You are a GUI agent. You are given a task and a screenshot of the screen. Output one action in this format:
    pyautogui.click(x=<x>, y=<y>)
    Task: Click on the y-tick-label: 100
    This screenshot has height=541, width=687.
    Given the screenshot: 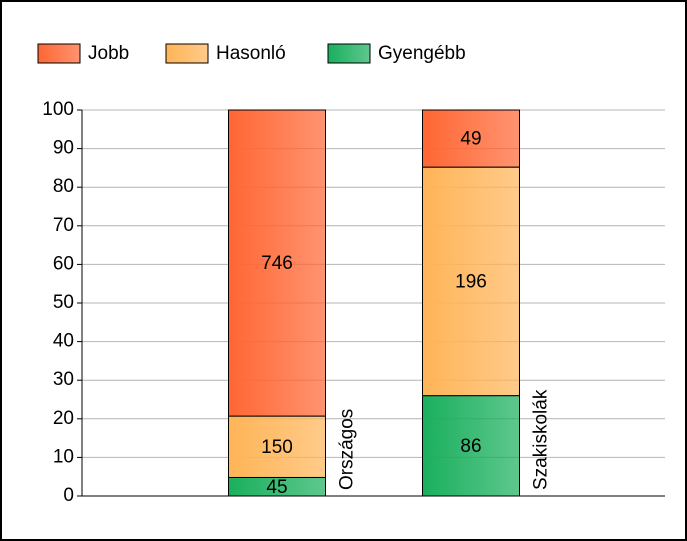 What is the action you would take?
    pyautogui.click(x=58, y=109)
    